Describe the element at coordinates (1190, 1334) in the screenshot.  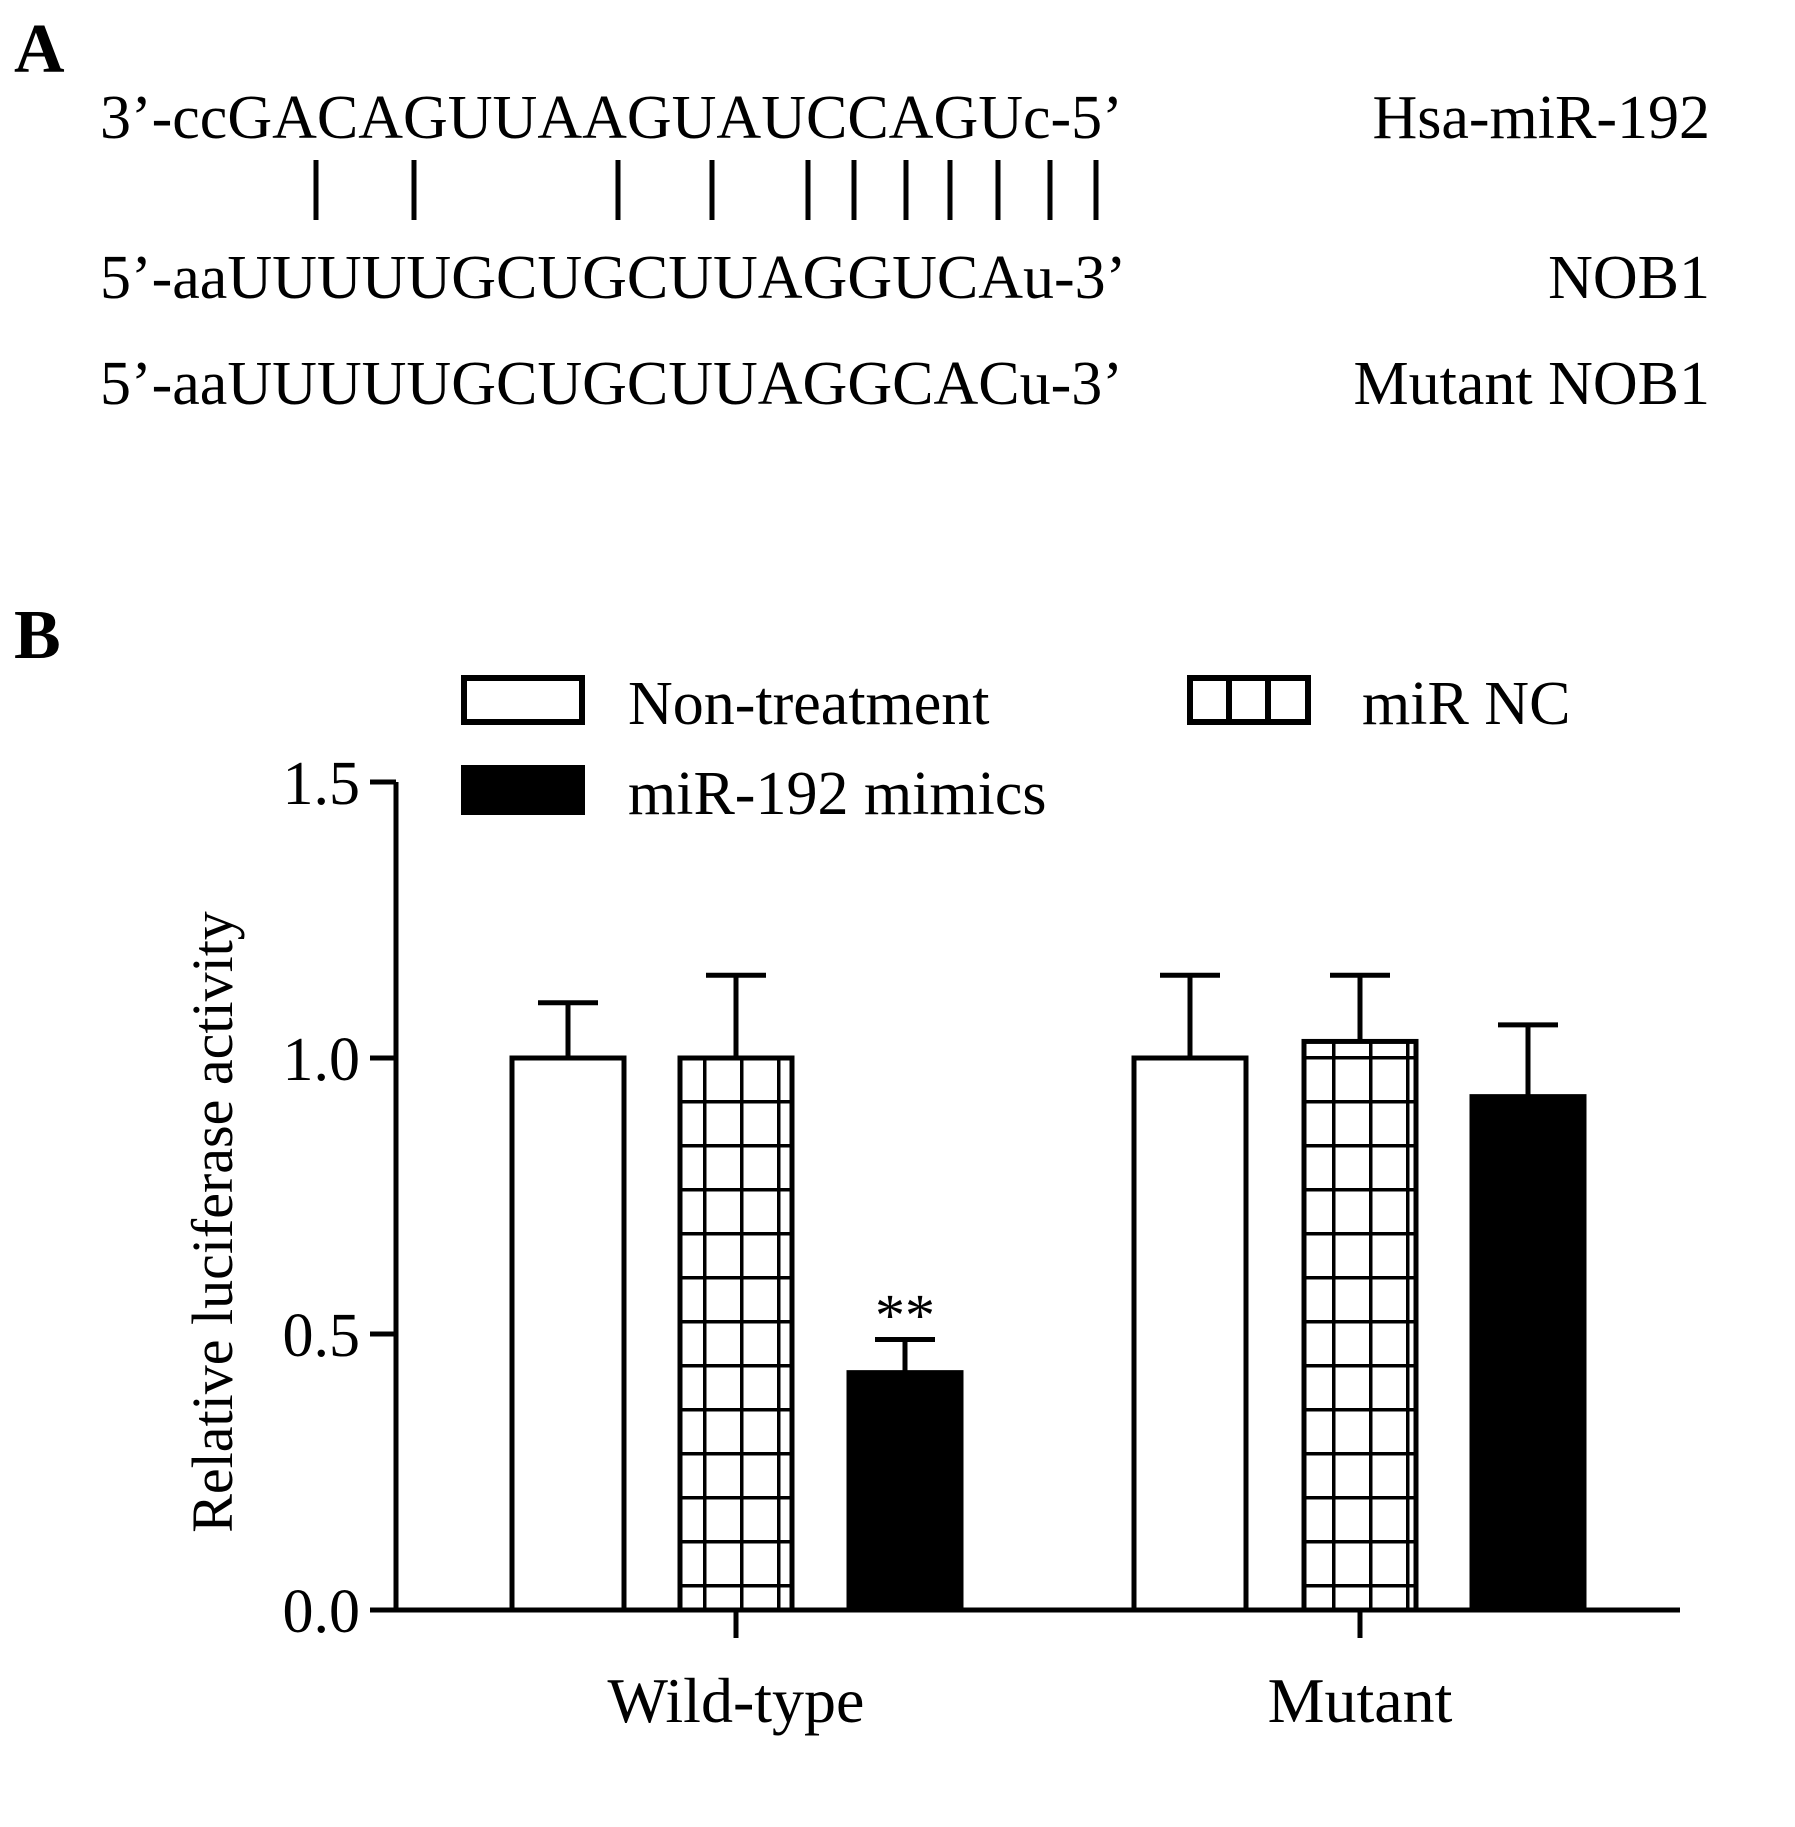
I see `bar-non-treatment-mutant` at that location.